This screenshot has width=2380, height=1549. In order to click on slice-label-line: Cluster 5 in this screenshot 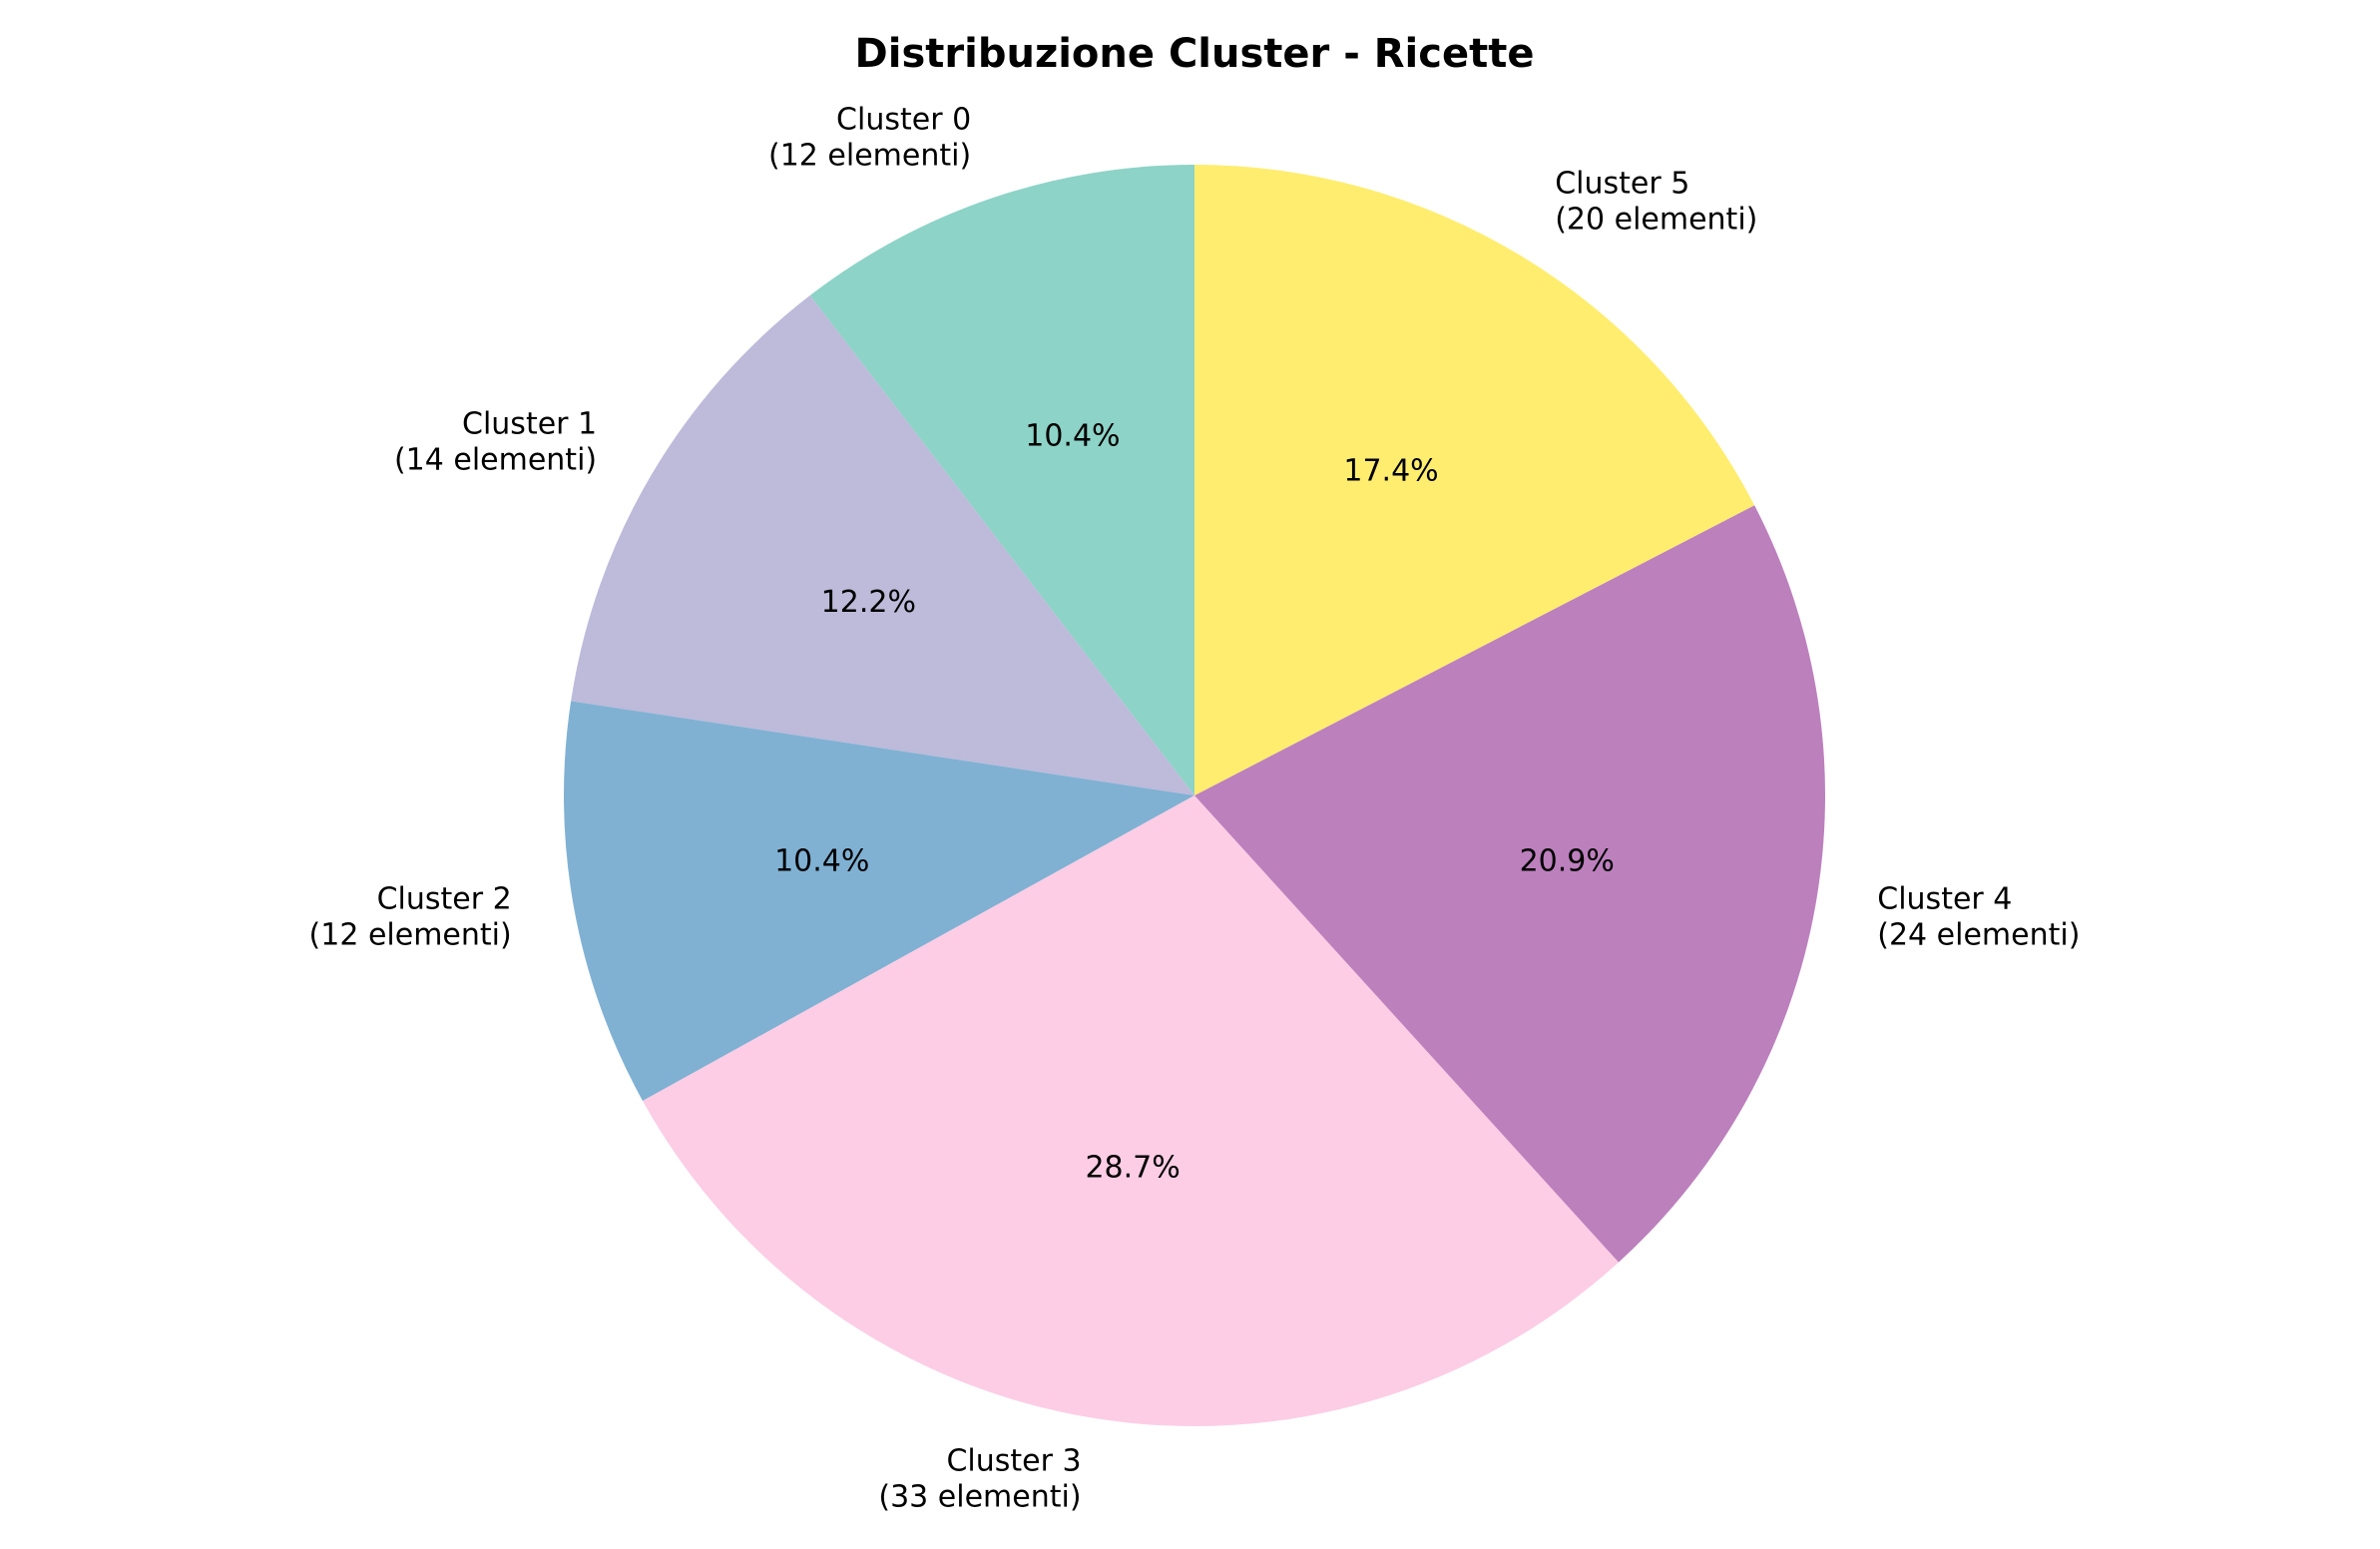, I will do `click(1622, 184)`.